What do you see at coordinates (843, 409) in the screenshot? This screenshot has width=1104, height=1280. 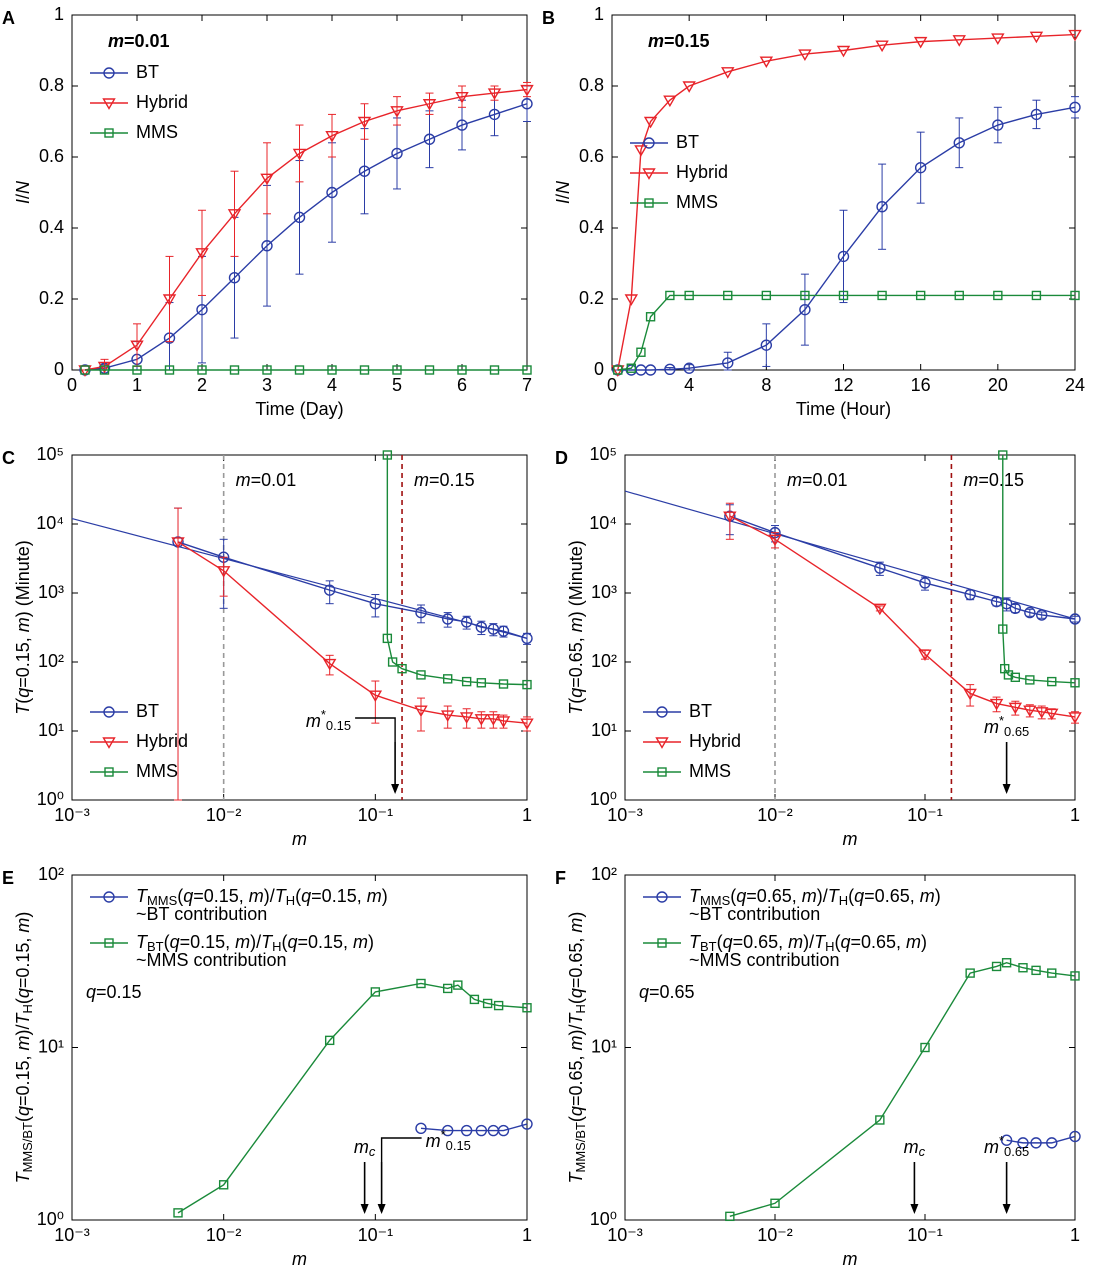 I see `x-axis-label: Time (Hour)` at bounding box center [843, 409].